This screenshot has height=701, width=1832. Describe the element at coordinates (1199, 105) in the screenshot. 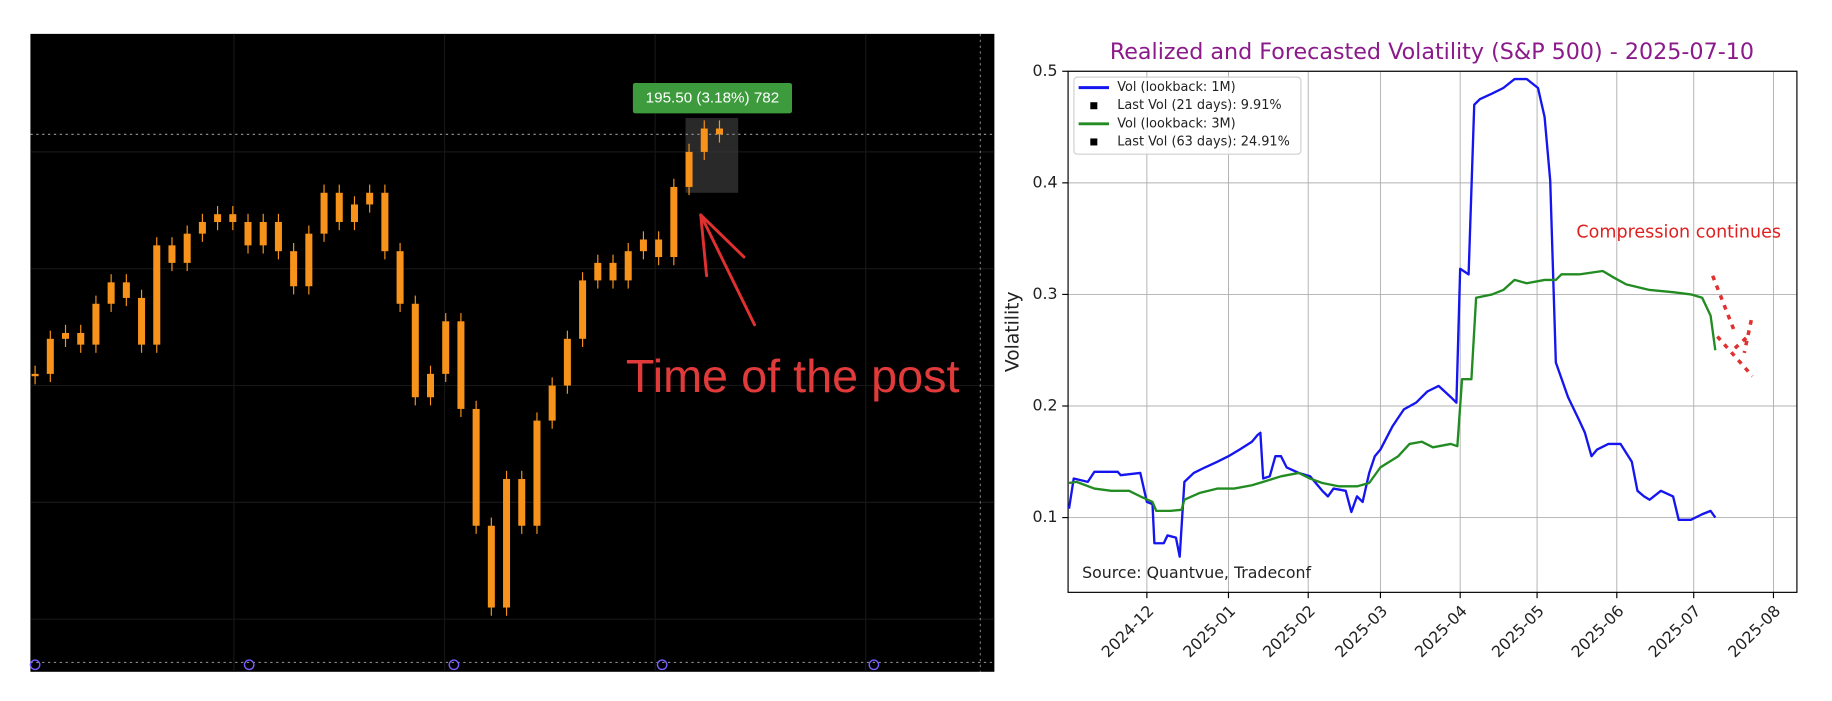

I see `legend-label: Last Vol (21 days): 9.91%` at that location.